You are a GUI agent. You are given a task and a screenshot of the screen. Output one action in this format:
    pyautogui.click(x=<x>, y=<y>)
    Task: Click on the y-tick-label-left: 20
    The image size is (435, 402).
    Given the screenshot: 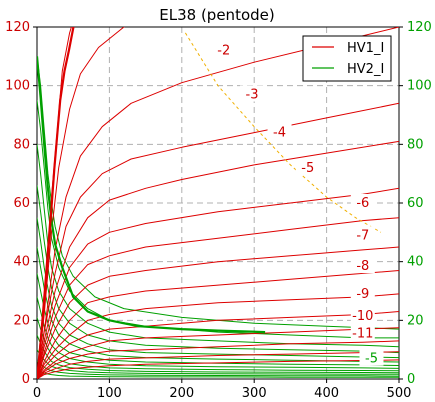 What is the action you would take?
    pyautogui.click(x=21, y=320)
    